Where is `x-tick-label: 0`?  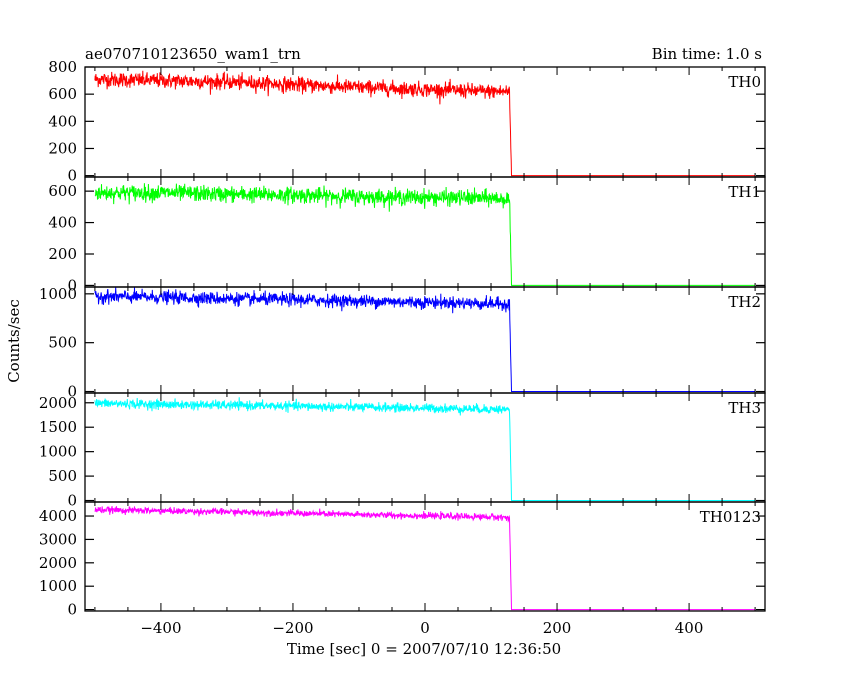 x-tick-label: 0 is located at coordinates (425, 628).